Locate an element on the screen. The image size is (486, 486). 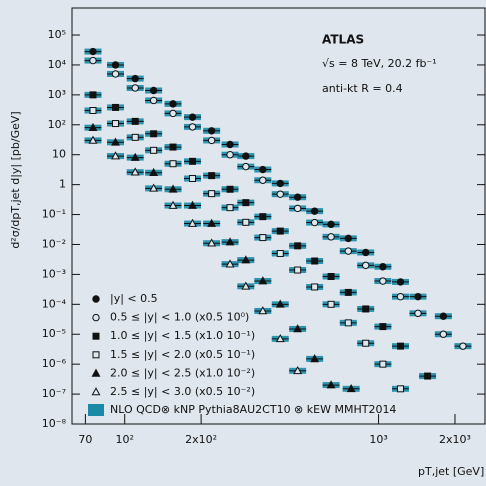
y-tick-label: 10⁻⁶ is located at coordinates (54, 363).